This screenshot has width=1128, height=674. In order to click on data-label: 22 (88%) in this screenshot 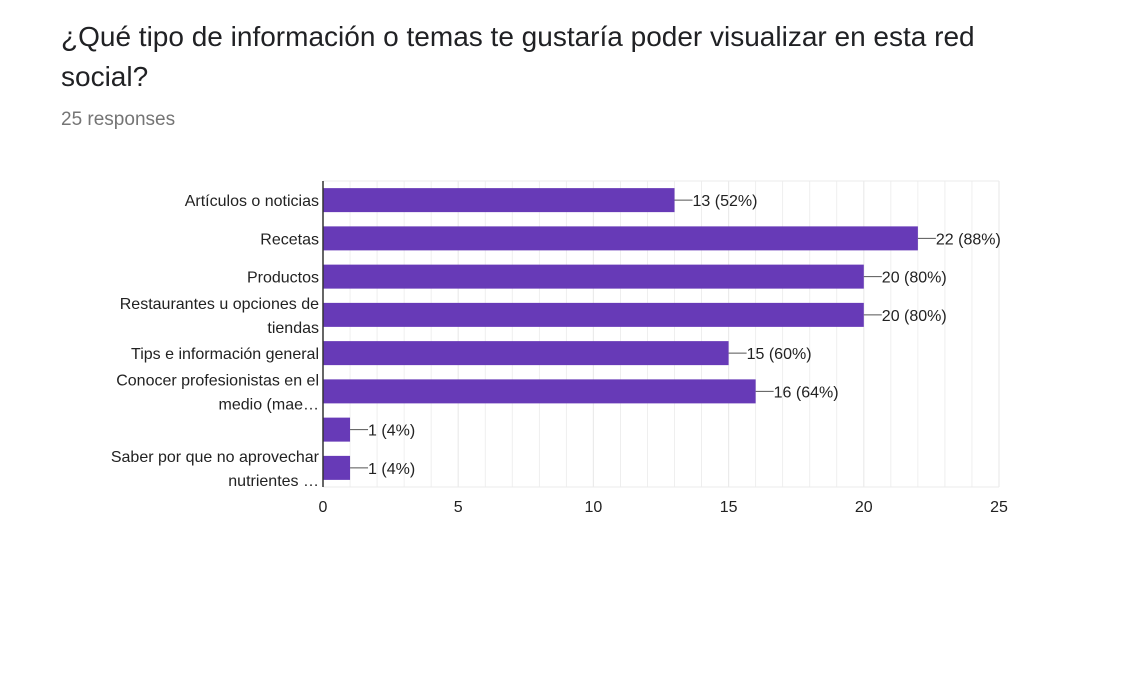, I will do `click(968, 239)`.